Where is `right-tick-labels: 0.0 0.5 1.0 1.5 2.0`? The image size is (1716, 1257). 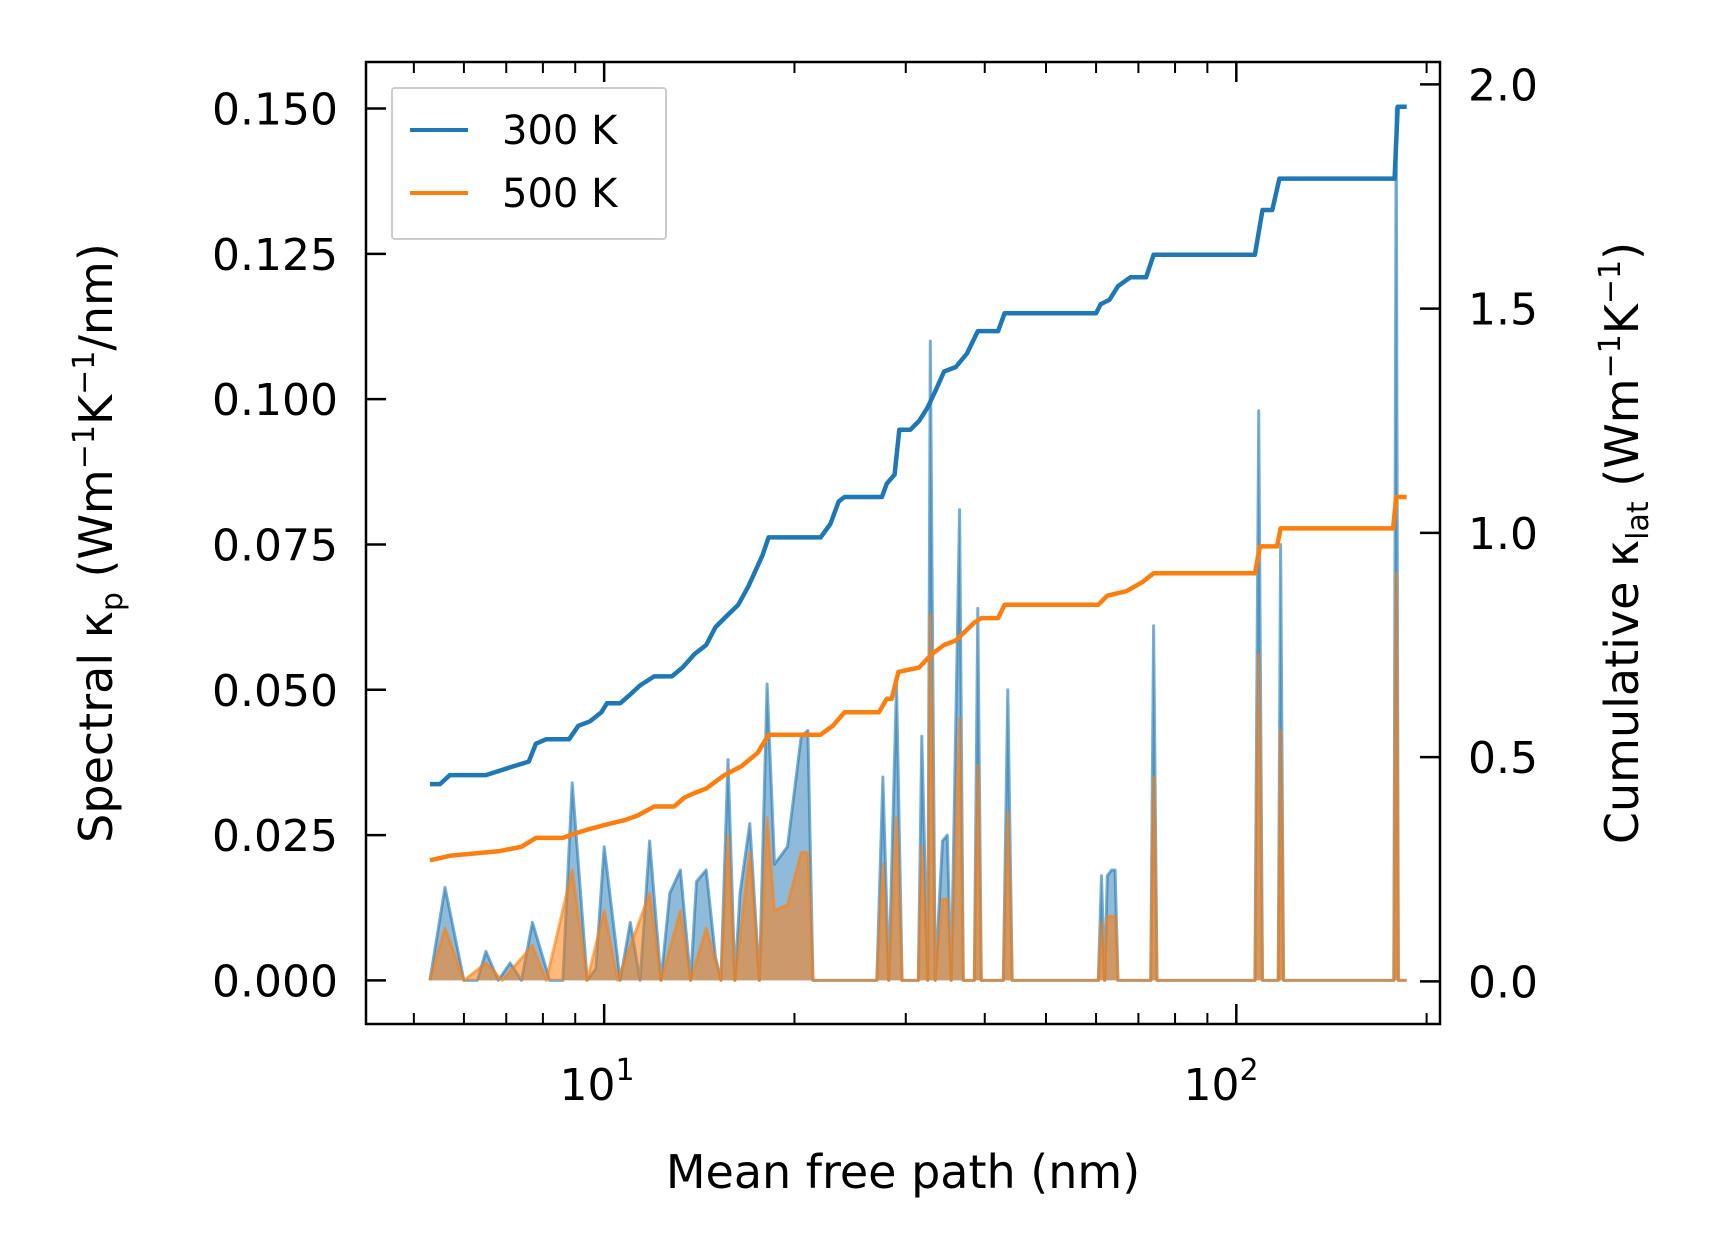
right-tick-labels: 0.0 0.5 1.0 1.5 2.0 is located at coordinates (1503, 534).